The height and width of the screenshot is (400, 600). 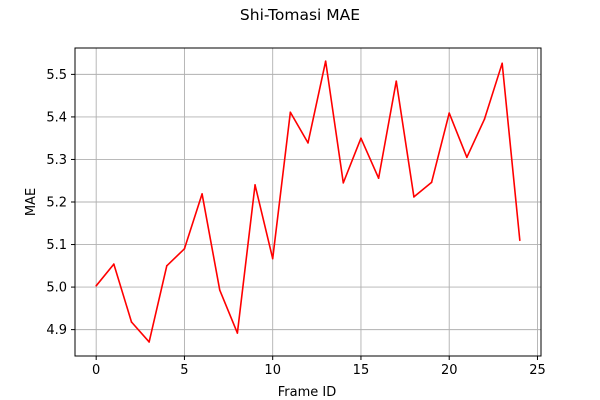 I want to click on y-tick-label-5.2: 5.2, so click(x=56, y=203).